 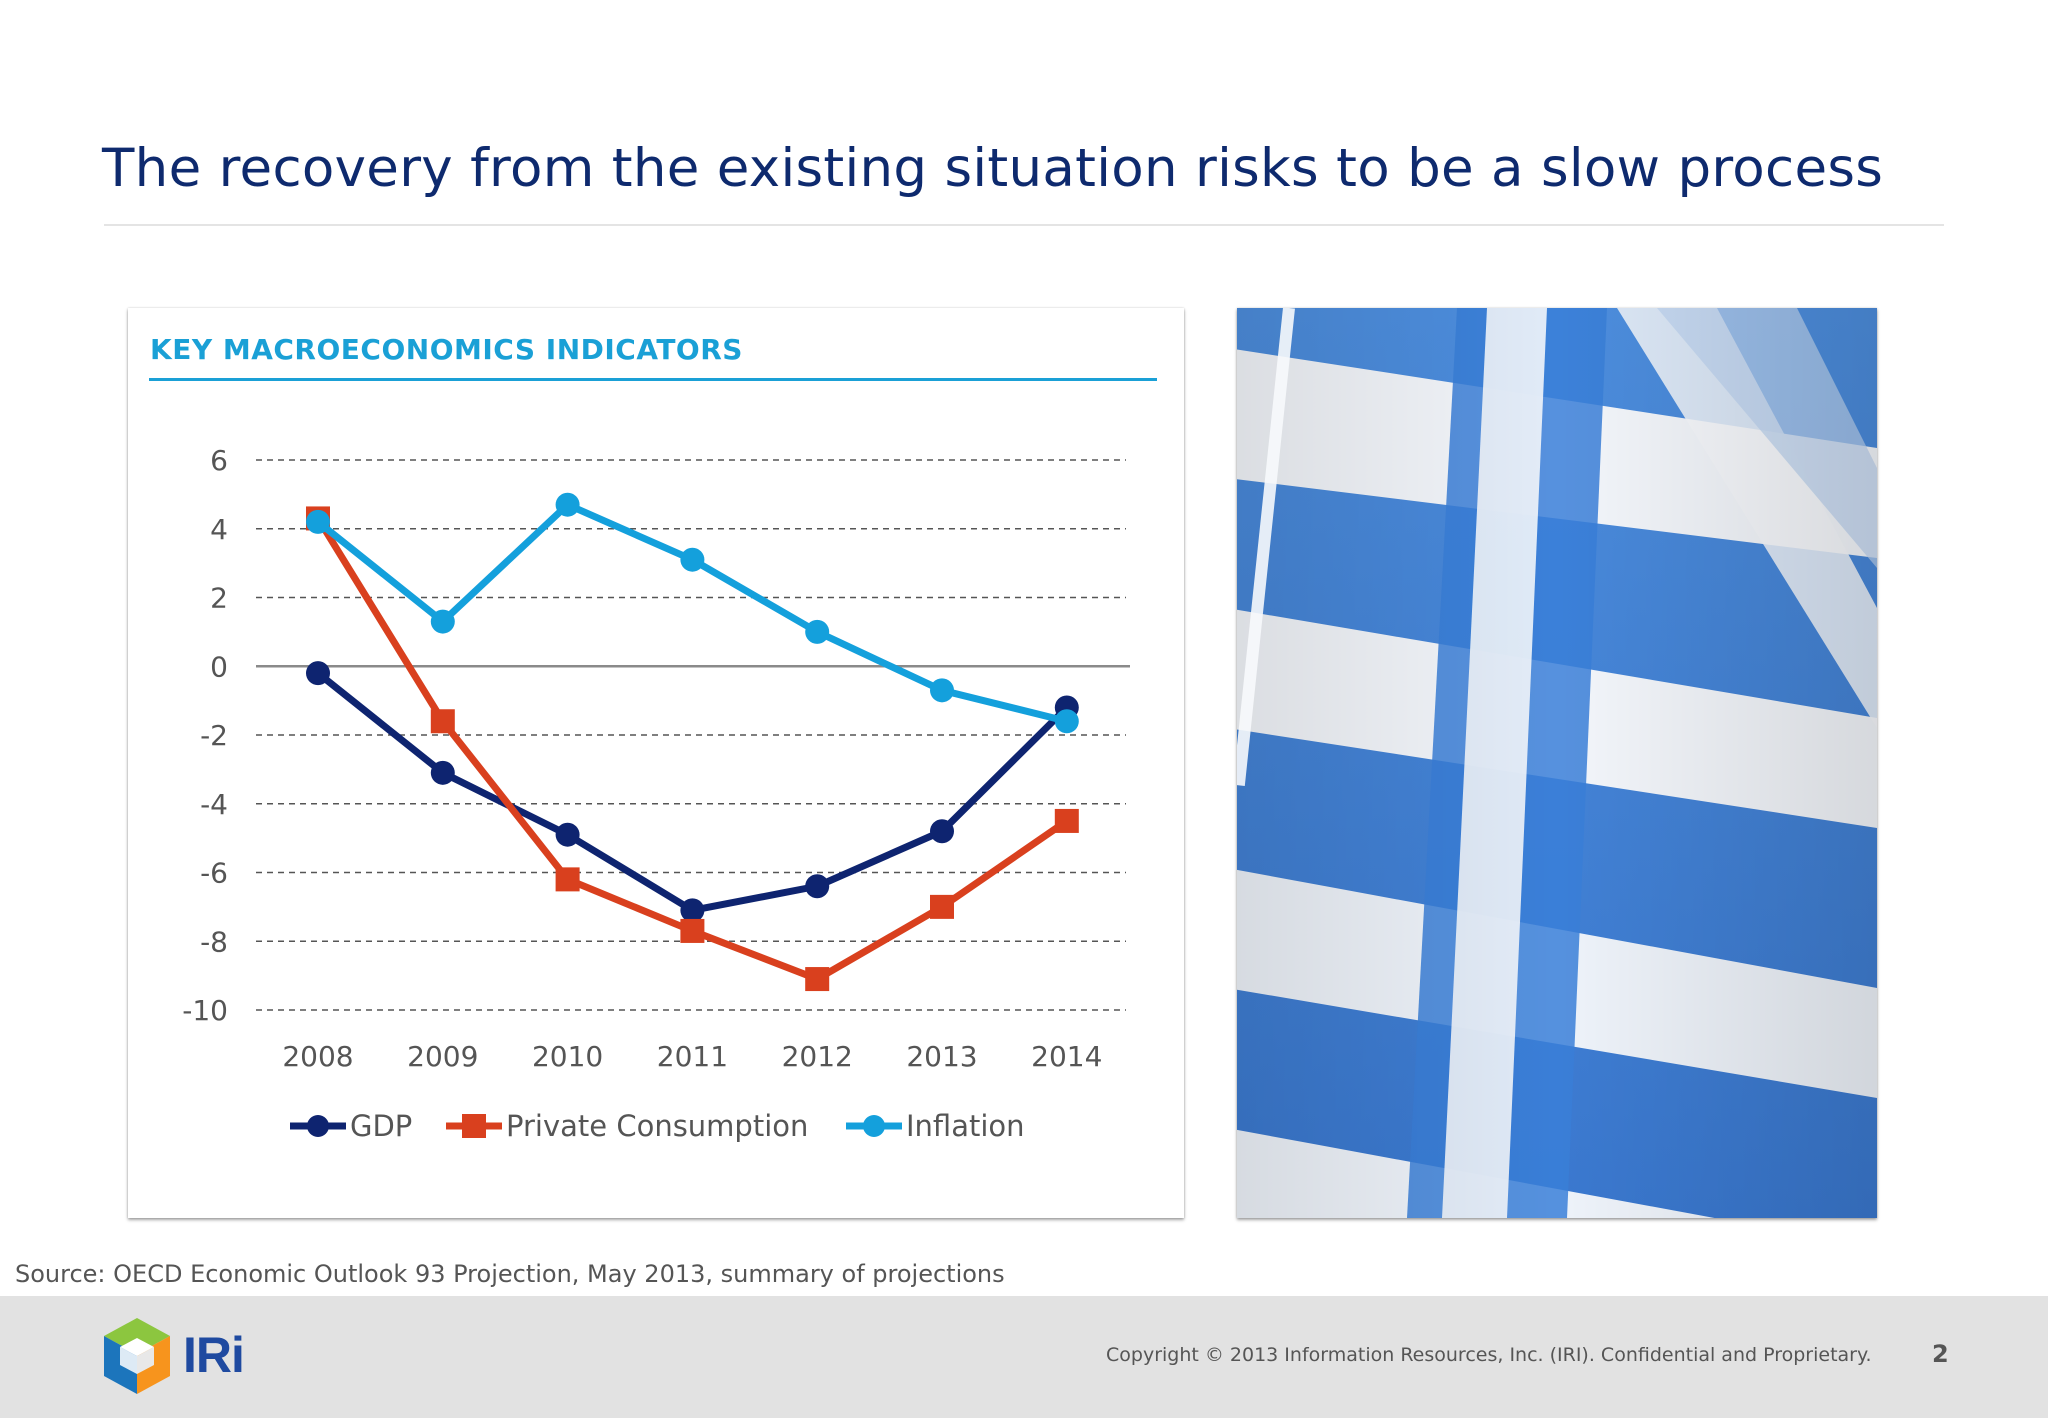 I want to click on x-tick-label: 2013, so click(x=941, y=1056).